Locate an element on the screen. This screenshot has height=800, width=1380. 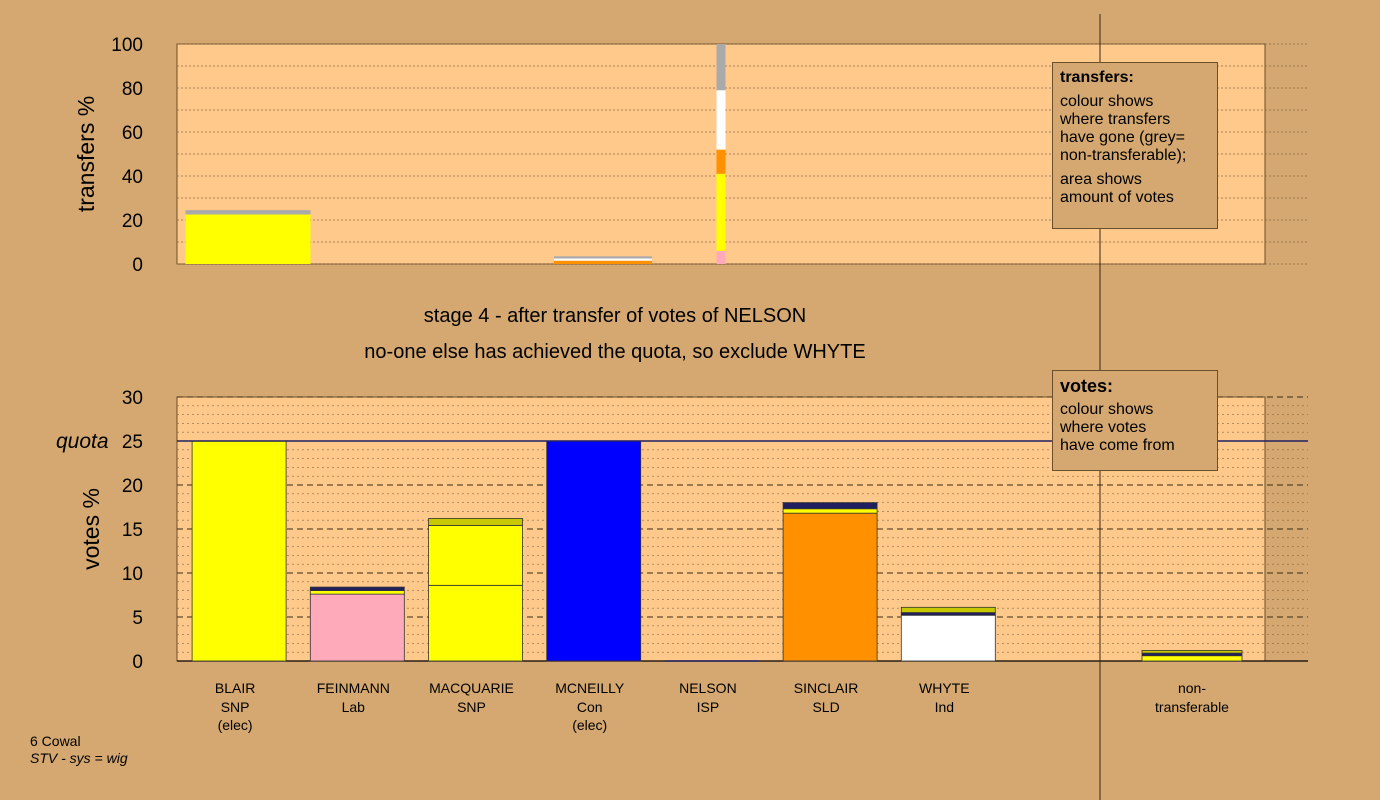
category-name-label: BLAIR is located at coordinates (235, 688).